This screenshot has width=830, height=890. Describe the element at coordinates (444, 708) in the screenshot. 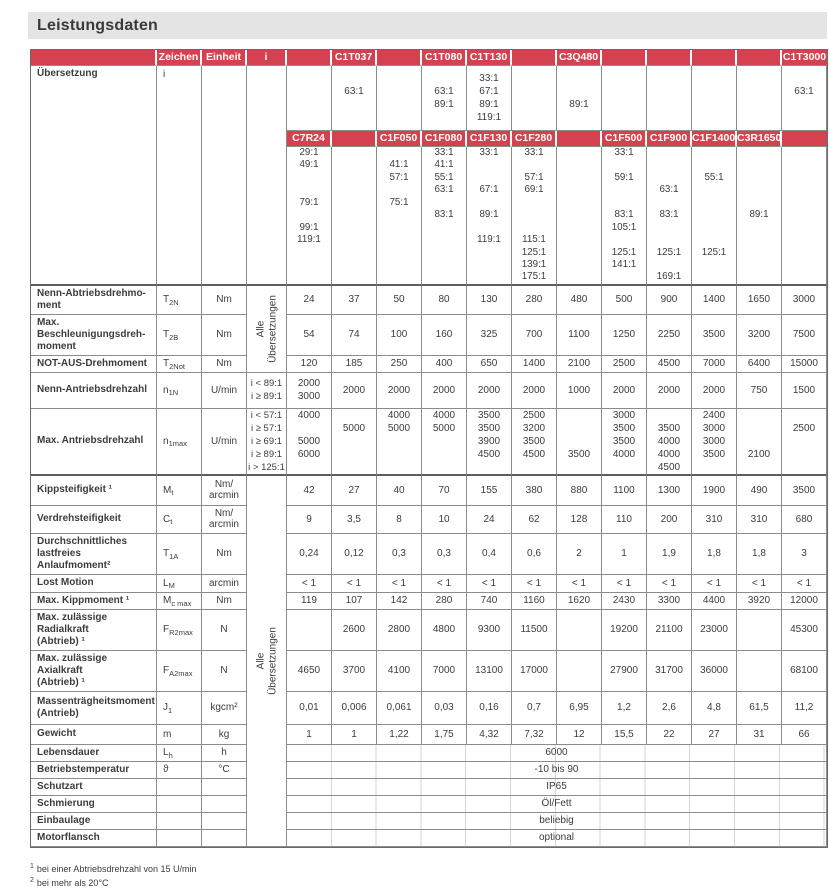

I see `value-cell: 0,03` at that location.